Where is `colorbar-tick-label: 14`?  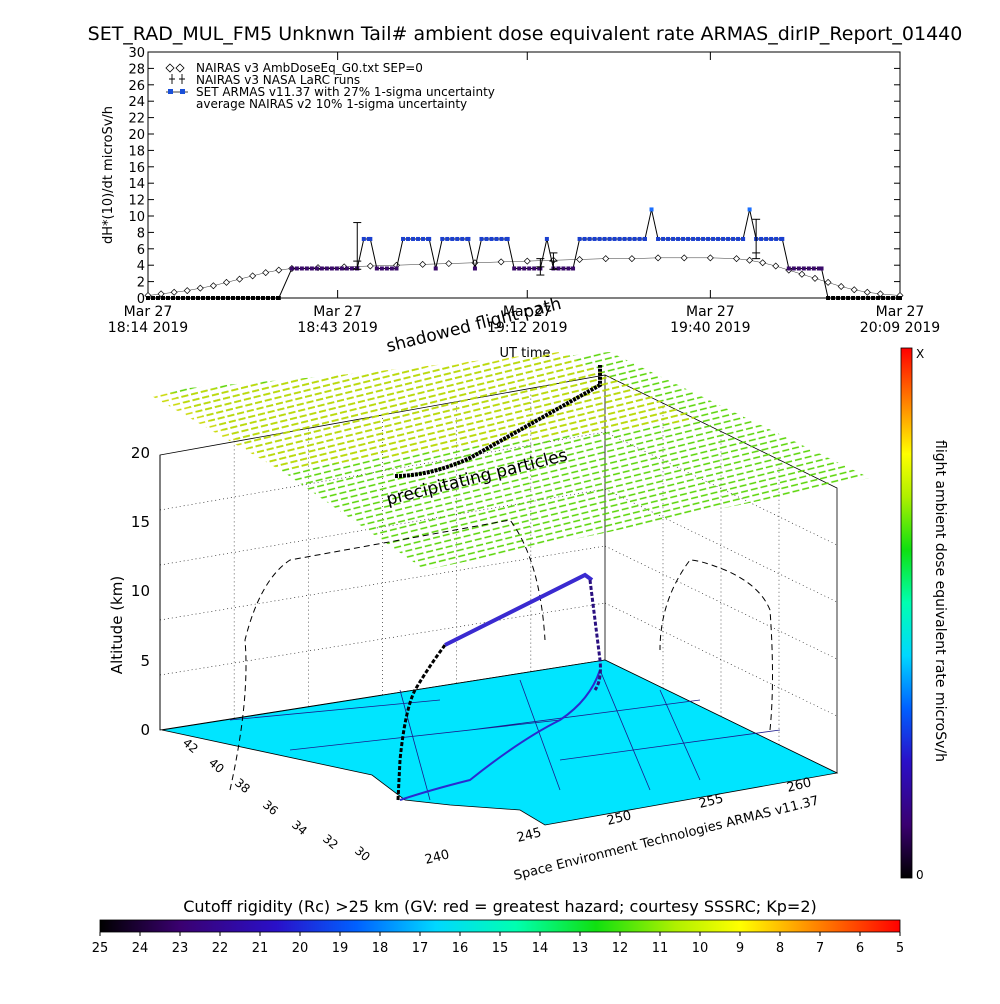
colorbar-tick-label: 14 is located at coordinates (540, 948).